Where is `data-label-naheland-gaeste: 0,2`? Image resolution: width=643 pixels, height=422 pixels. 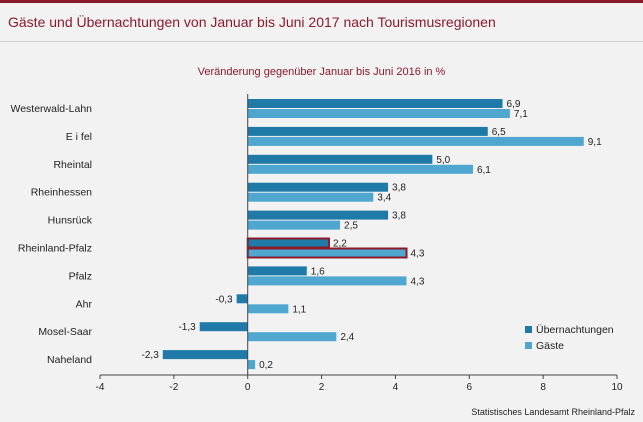 data-label-naheland-gaeste: 0,2 is located at coordinates (266, 365).